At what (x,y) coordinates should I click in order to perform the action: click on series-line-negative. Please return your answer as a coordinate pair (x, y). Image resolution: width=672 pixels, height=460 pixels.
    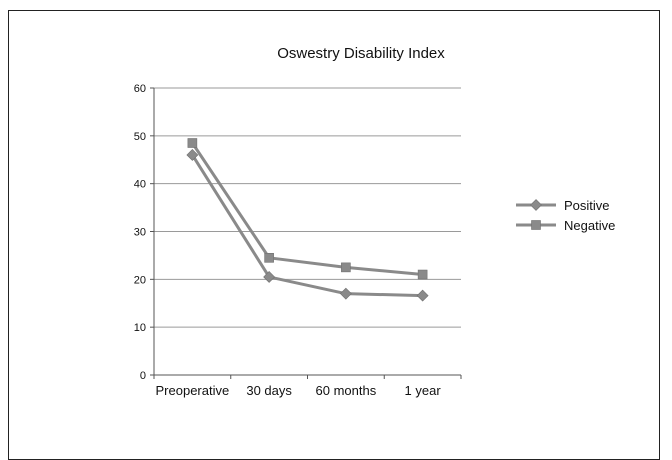
    Looking at the image, I should click on (307, 209).